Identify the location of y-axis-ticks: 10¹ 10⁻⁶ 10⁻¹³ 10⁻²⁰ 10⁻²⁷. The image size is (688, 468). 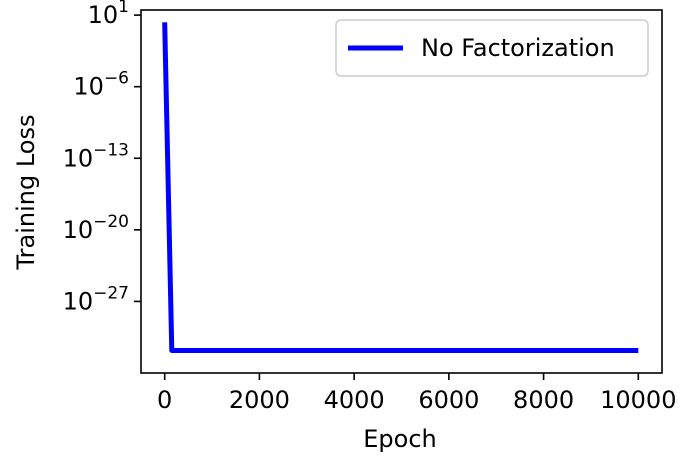
(102, 157).